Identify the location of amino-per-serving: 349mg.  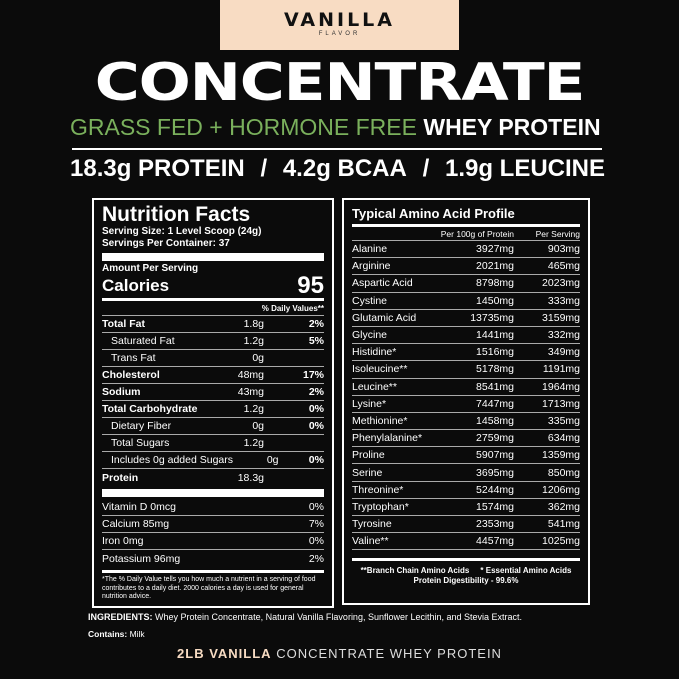
(563, 352).